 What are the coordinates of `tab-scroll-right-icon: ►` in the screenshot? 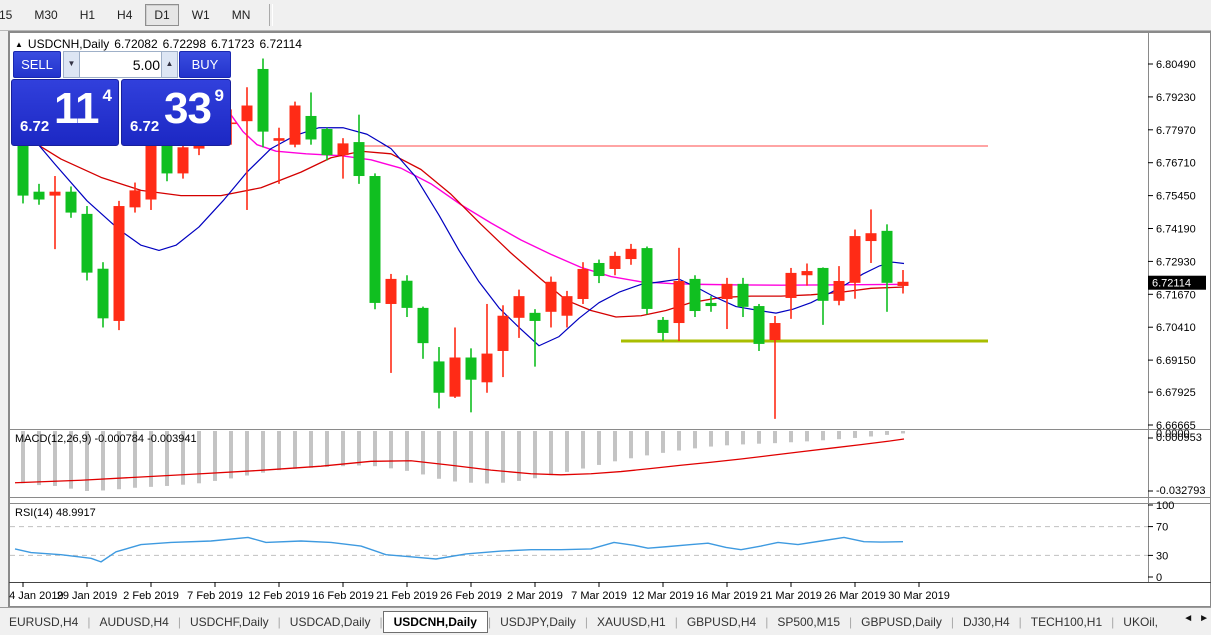 It's located at (1204, 618).